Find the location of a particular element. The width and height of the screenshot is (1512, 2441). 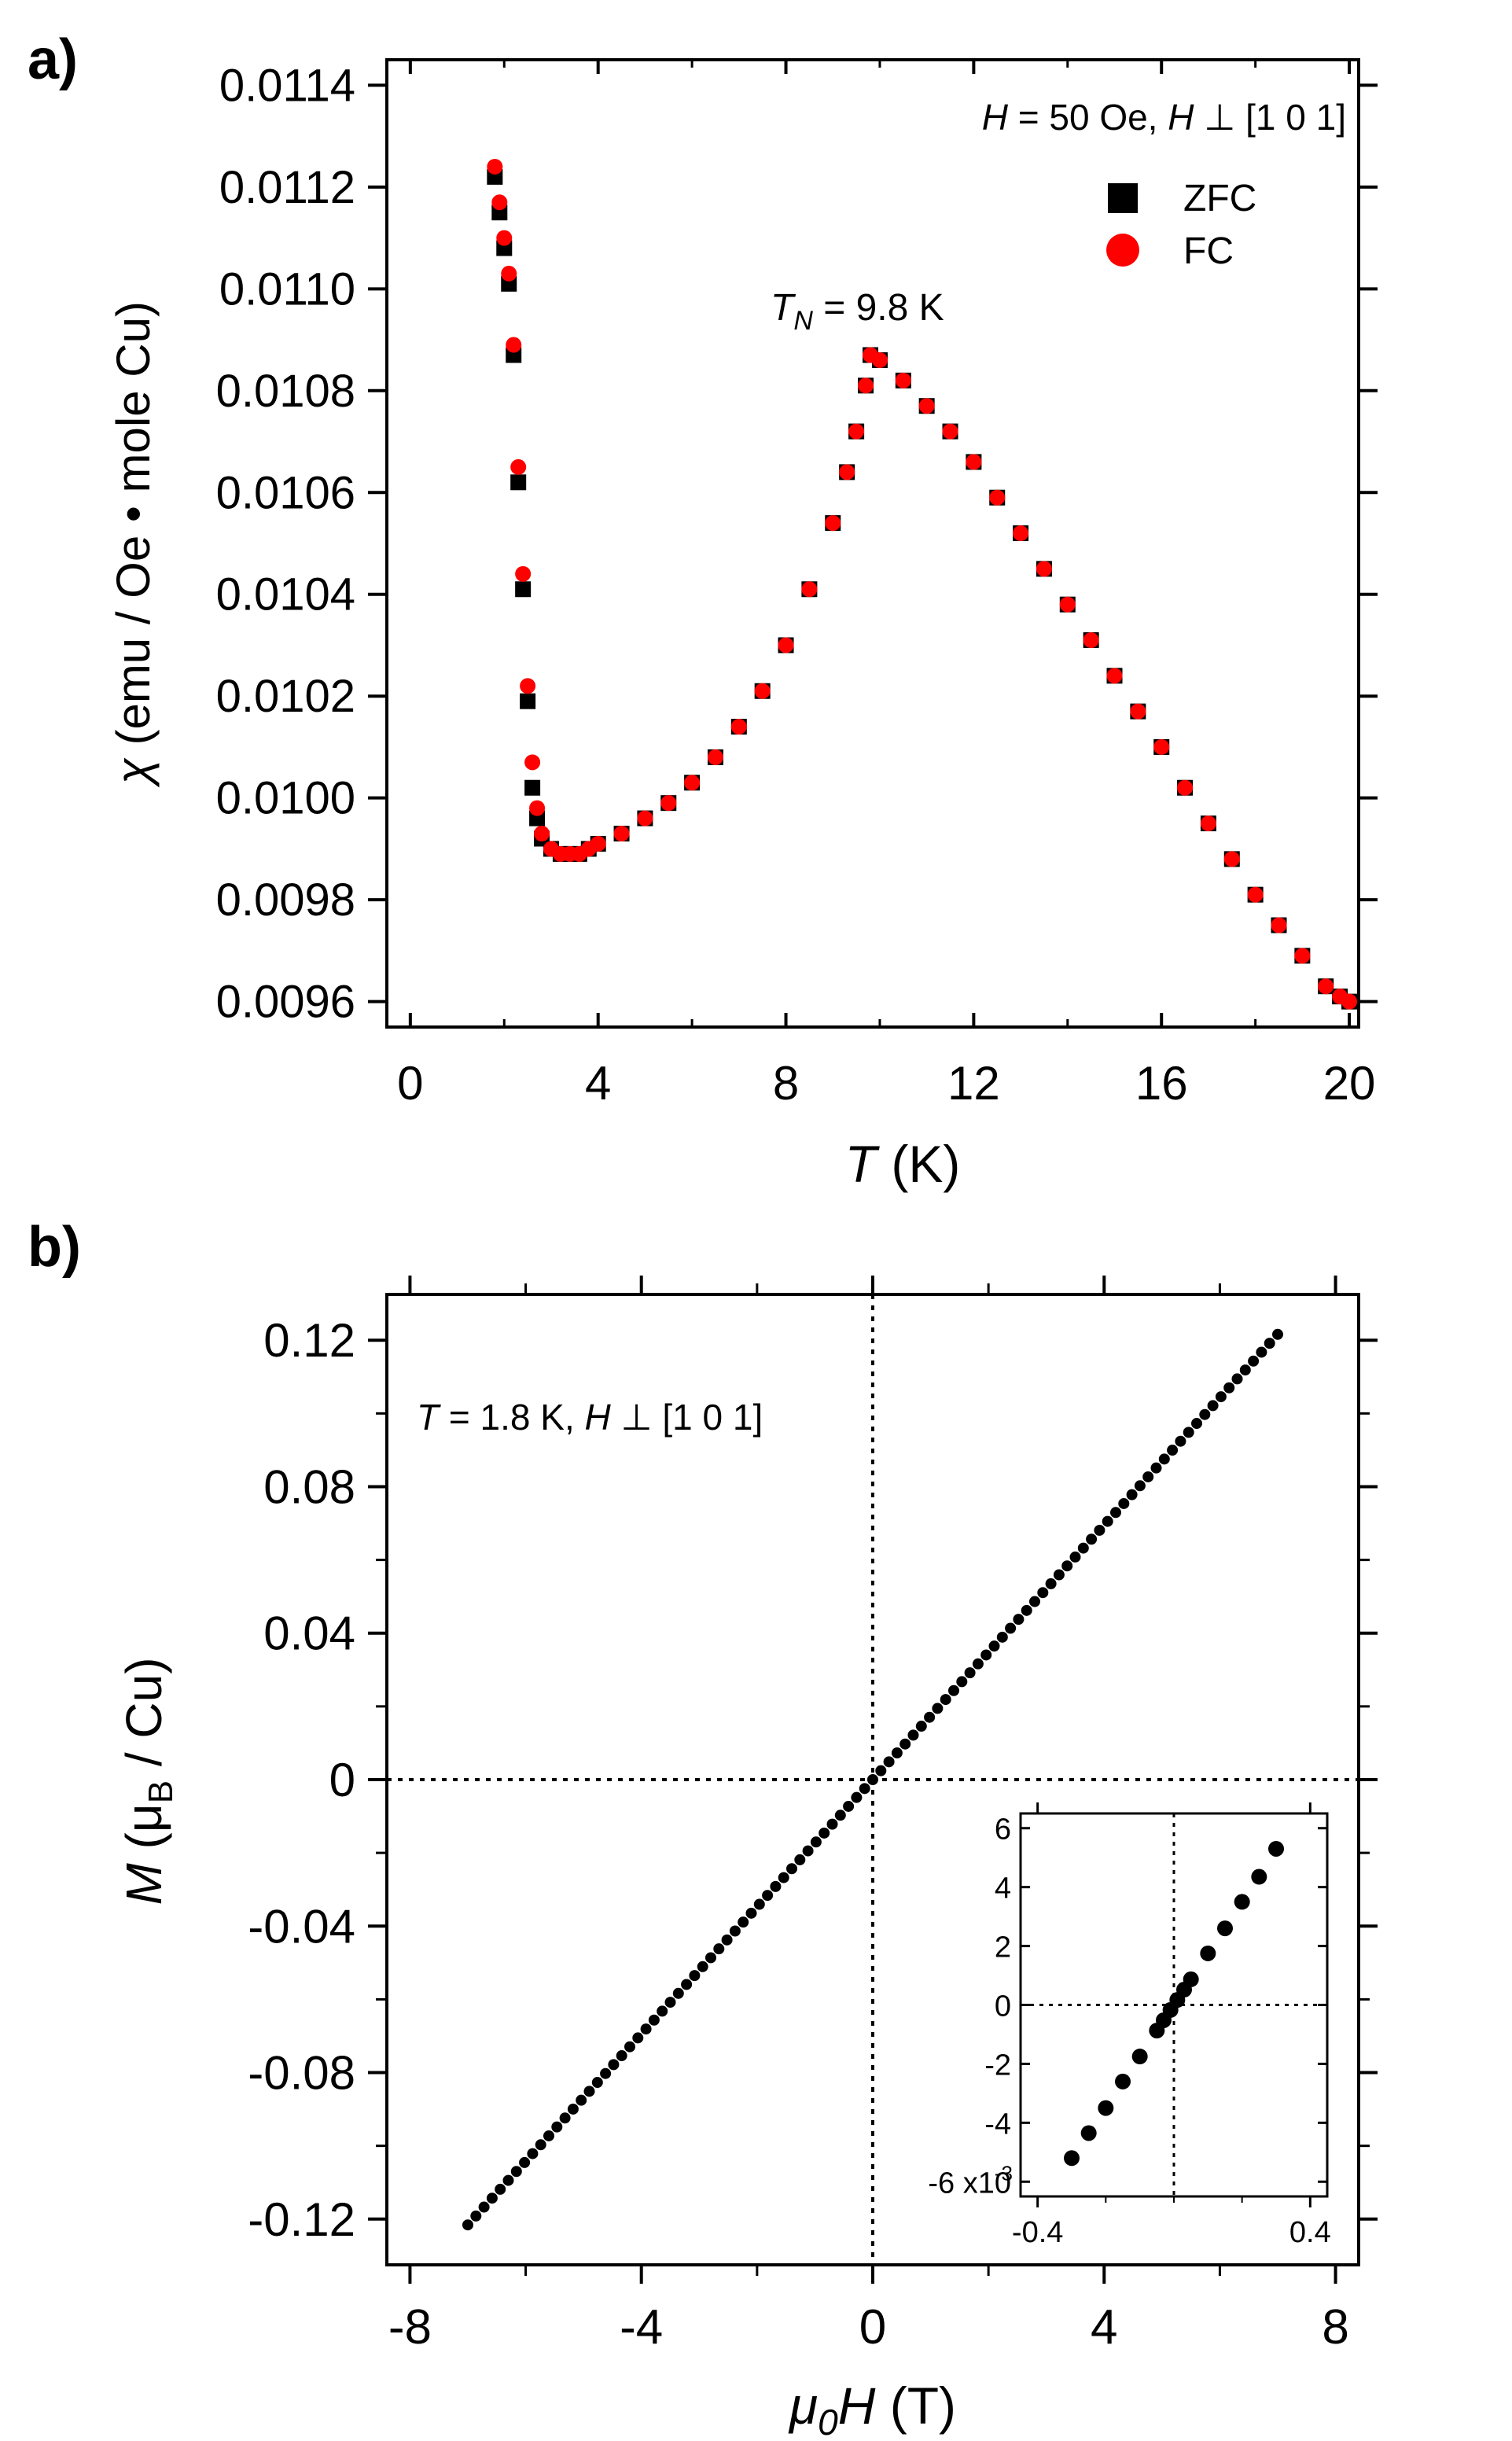

x-tick-label: 8 is located at coordinates (786, 1083).